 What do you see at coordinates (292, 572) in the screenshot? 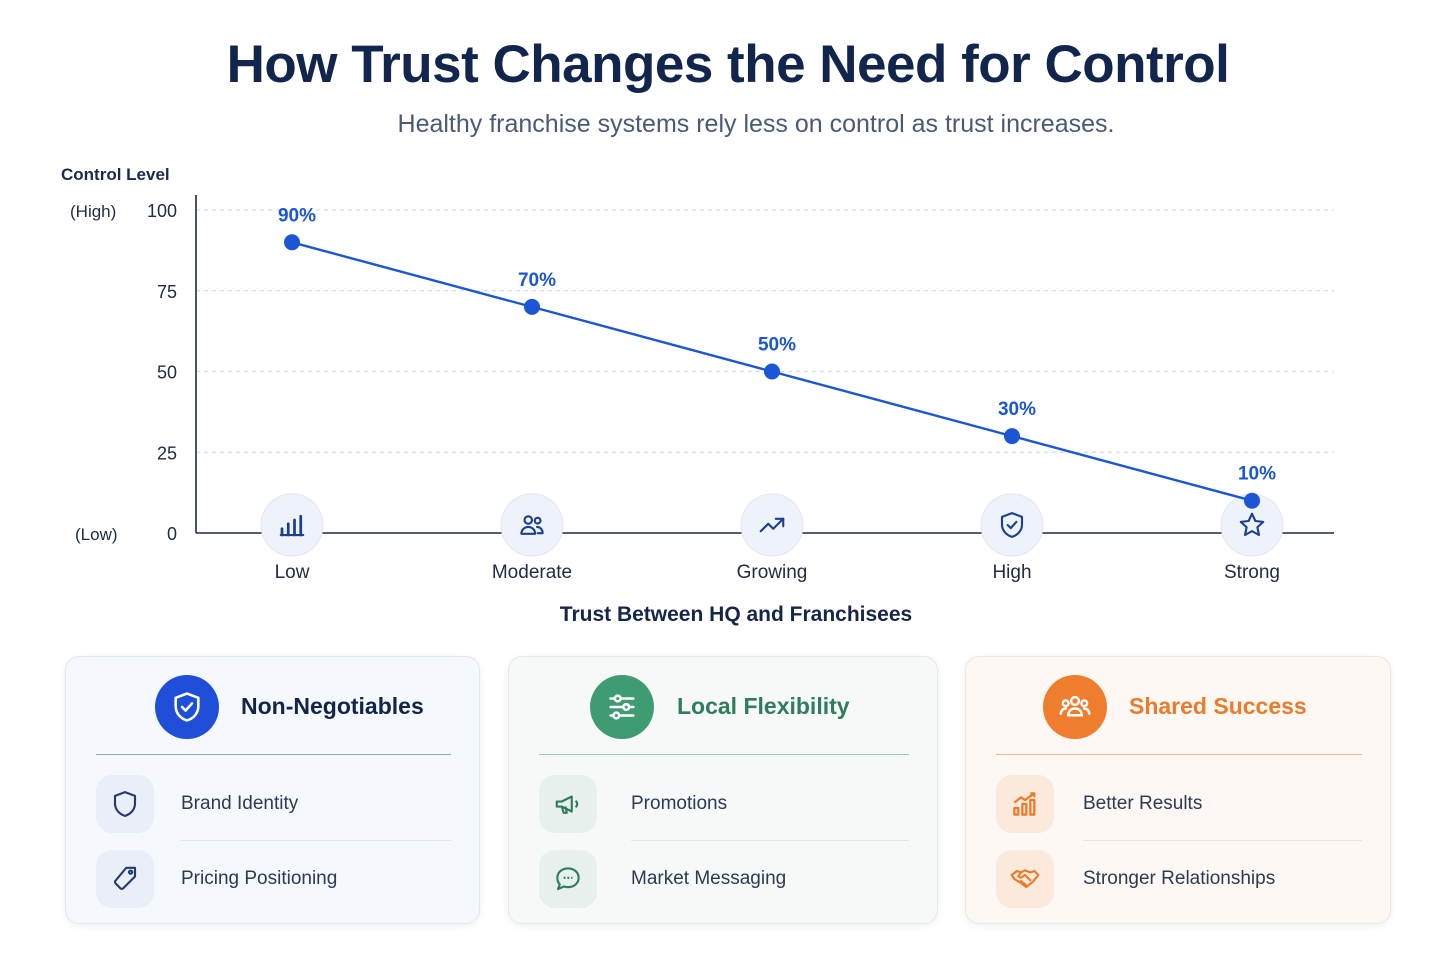
I see `x-tick-label: Low` at bounding box center [292, 572].